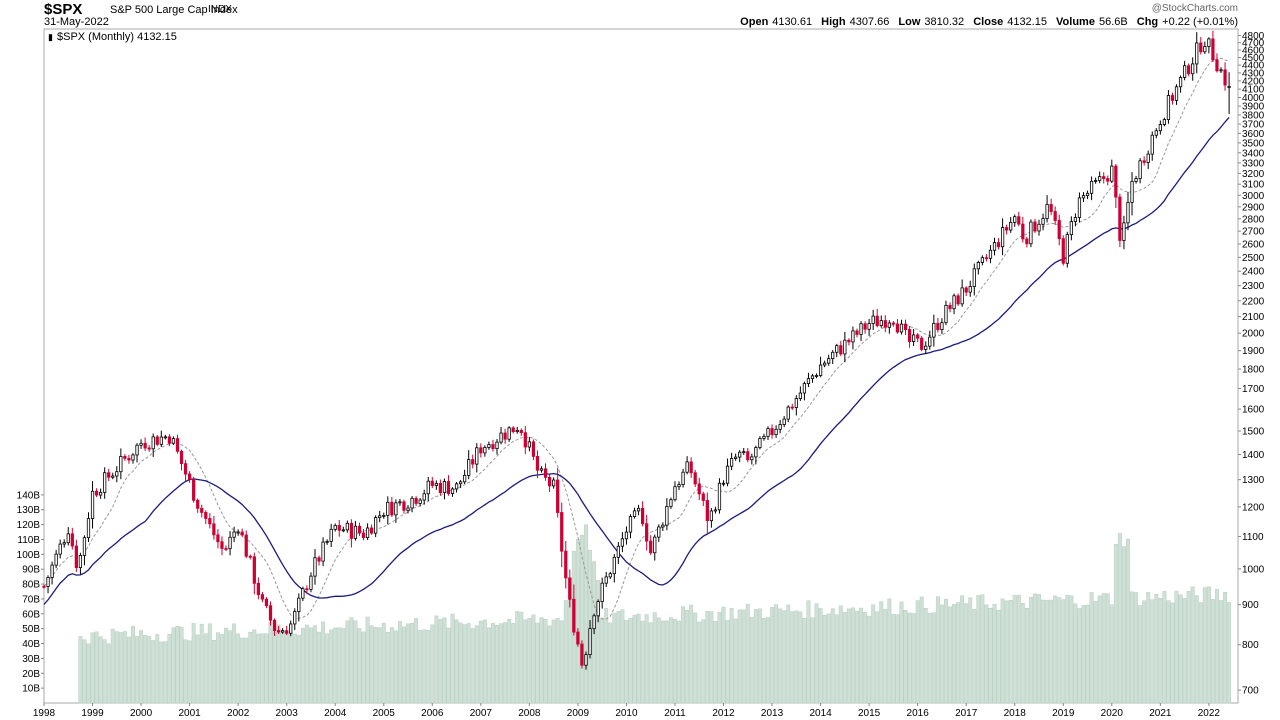  I want to click on chg-value: +0.22 (+0.01%), so click(1200, 22).